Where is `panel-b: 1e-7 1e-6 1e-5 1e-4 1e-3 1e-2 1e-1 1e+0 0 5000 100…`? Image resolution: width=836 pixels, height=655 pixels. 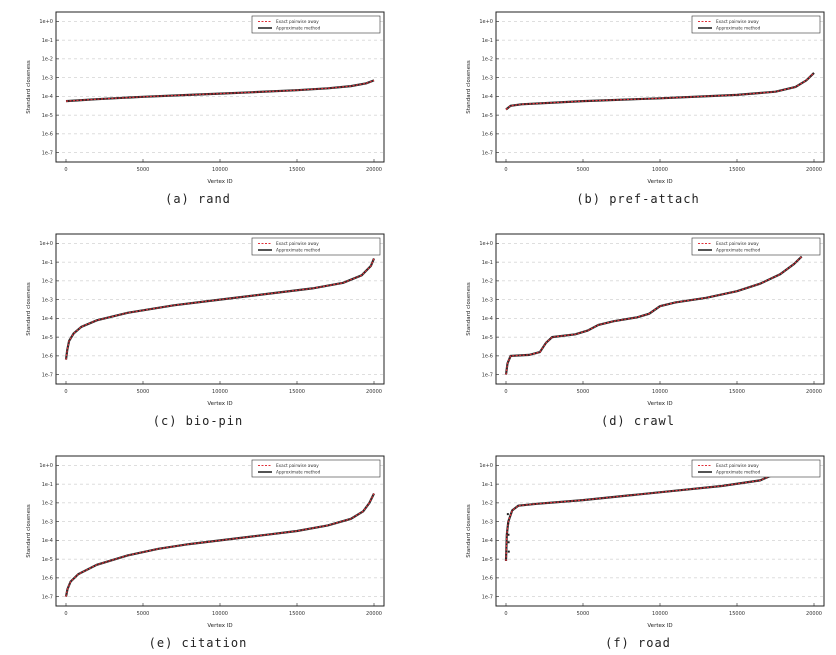
panel-b: 1e-7 1e-6 1e-5 1e-4 1e-3 1e-2 1e-1 1e+0 0 5000 100… is located at coordinates (638, 106).